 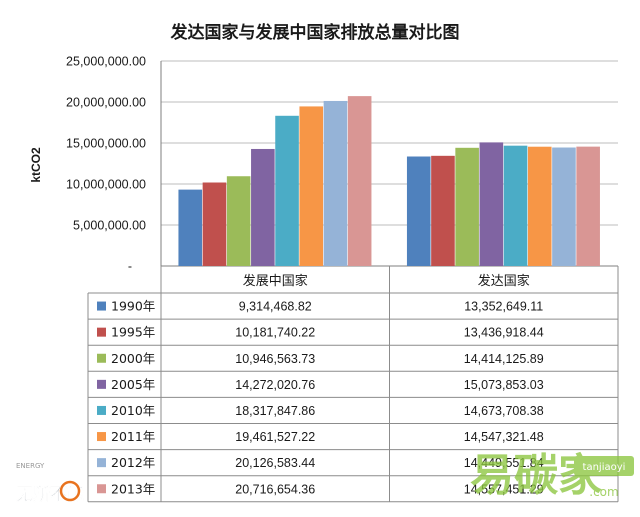 I want to click on y-tick-label: 15,000,000.00, so click(x=106, y=144).